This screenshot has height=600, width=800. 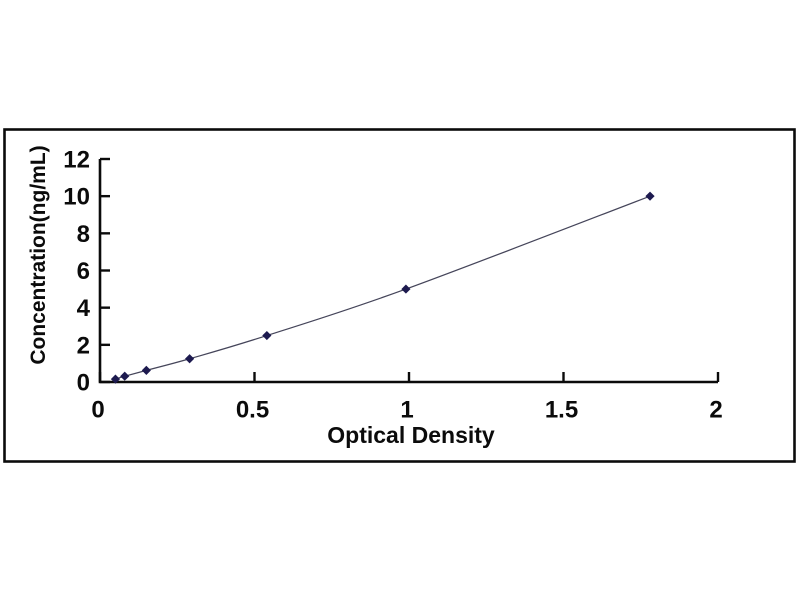 What do you see at coordinates (84, 308) in the screenshot?
I see `y-tick-label: 4` at bounding box center [84, 308].